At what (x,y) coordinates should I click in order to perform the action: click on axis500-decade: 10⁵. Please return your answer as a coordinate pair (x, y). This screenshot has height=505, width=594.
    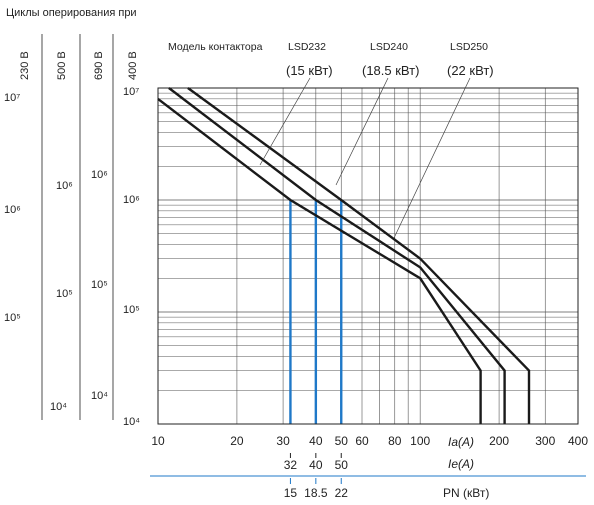
    Looking at the image, I should click on (64, 294).